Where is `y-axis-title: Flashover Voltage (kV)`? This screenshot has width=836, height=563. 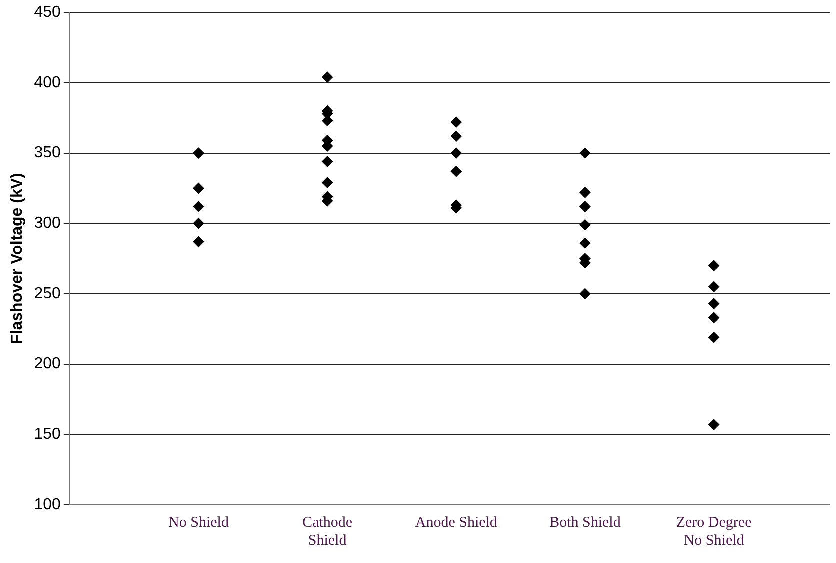 y-axis-title: Flashover Voltage (kV) is located at coordinates (17, 258).